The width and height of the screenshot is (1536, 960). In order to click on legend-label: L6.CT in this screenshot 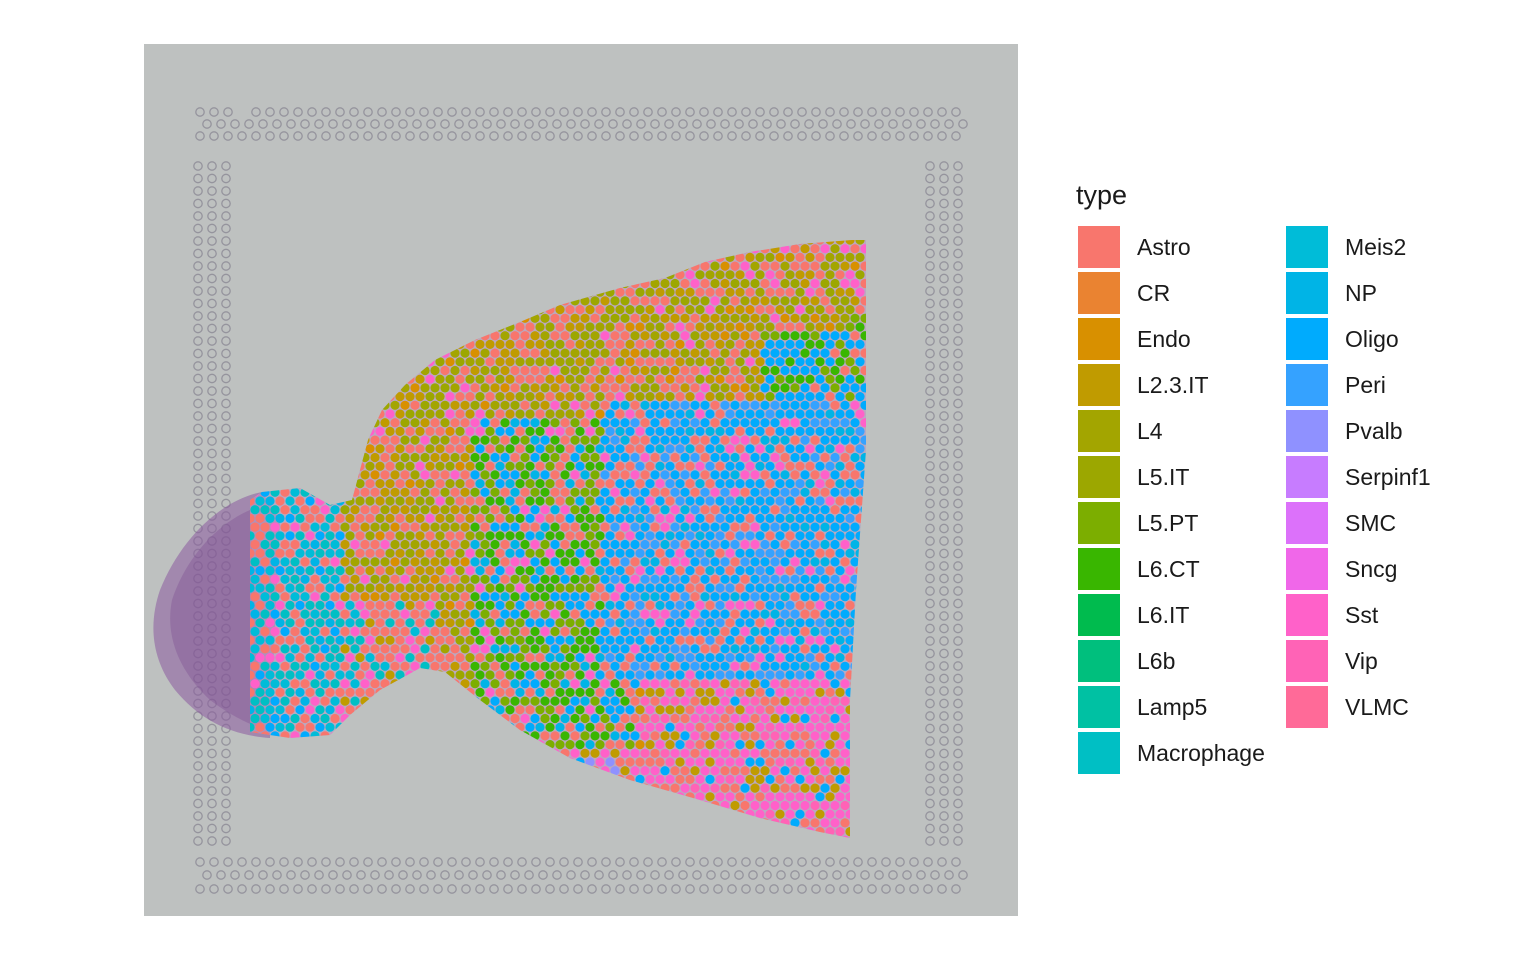, I will do `click(1168, 569)`.